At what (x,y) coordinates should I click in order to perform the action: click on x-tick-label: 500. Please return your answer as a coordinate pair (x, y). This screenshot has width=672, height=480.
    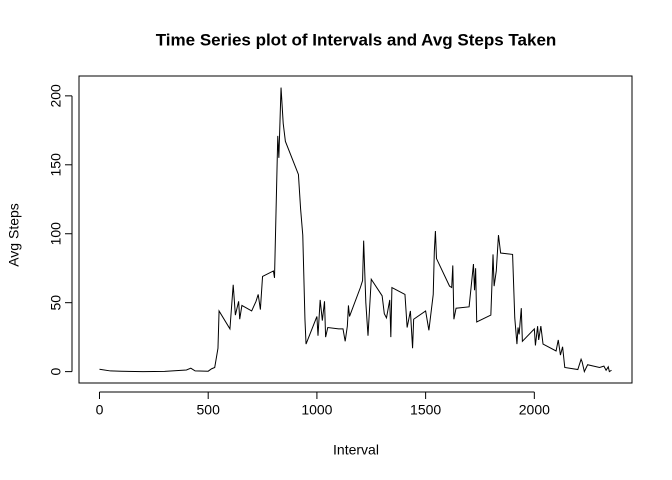
    Looking at the image, I should click on (209, 410).